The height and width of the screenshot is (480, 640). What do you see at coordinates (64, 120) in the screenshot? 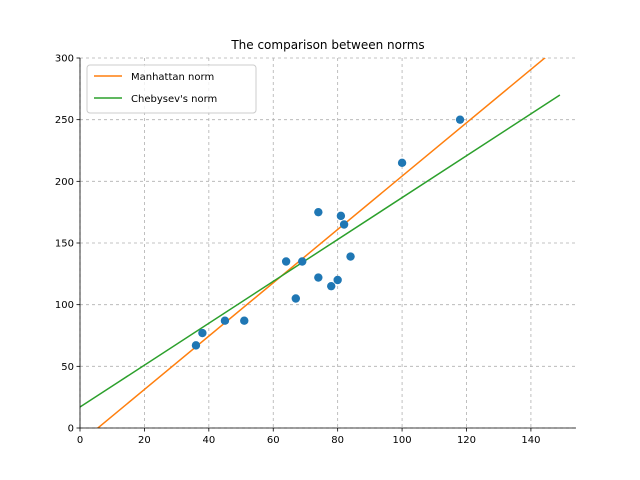
I see `y-tick-label: 250` at bounding box center [64, 120].